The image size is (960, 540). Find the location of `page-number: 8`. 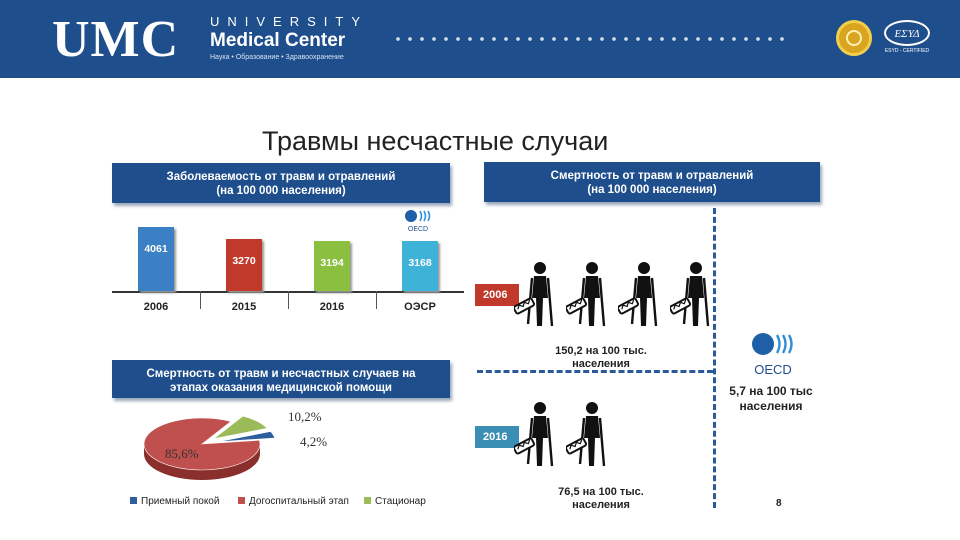

page-number: 8 is located at coordinates (779, 503).